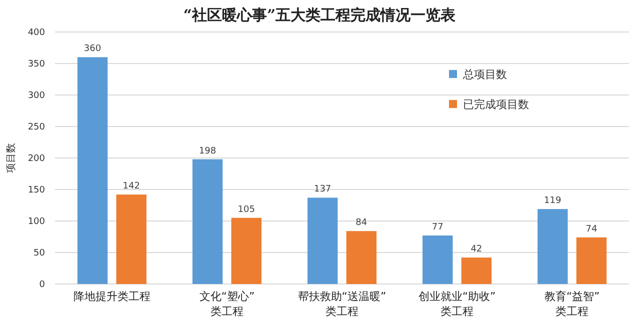 The width and height of the screenshot is (639, 336). I want to click on y-axis-title: 项目数, so click(11, 158).